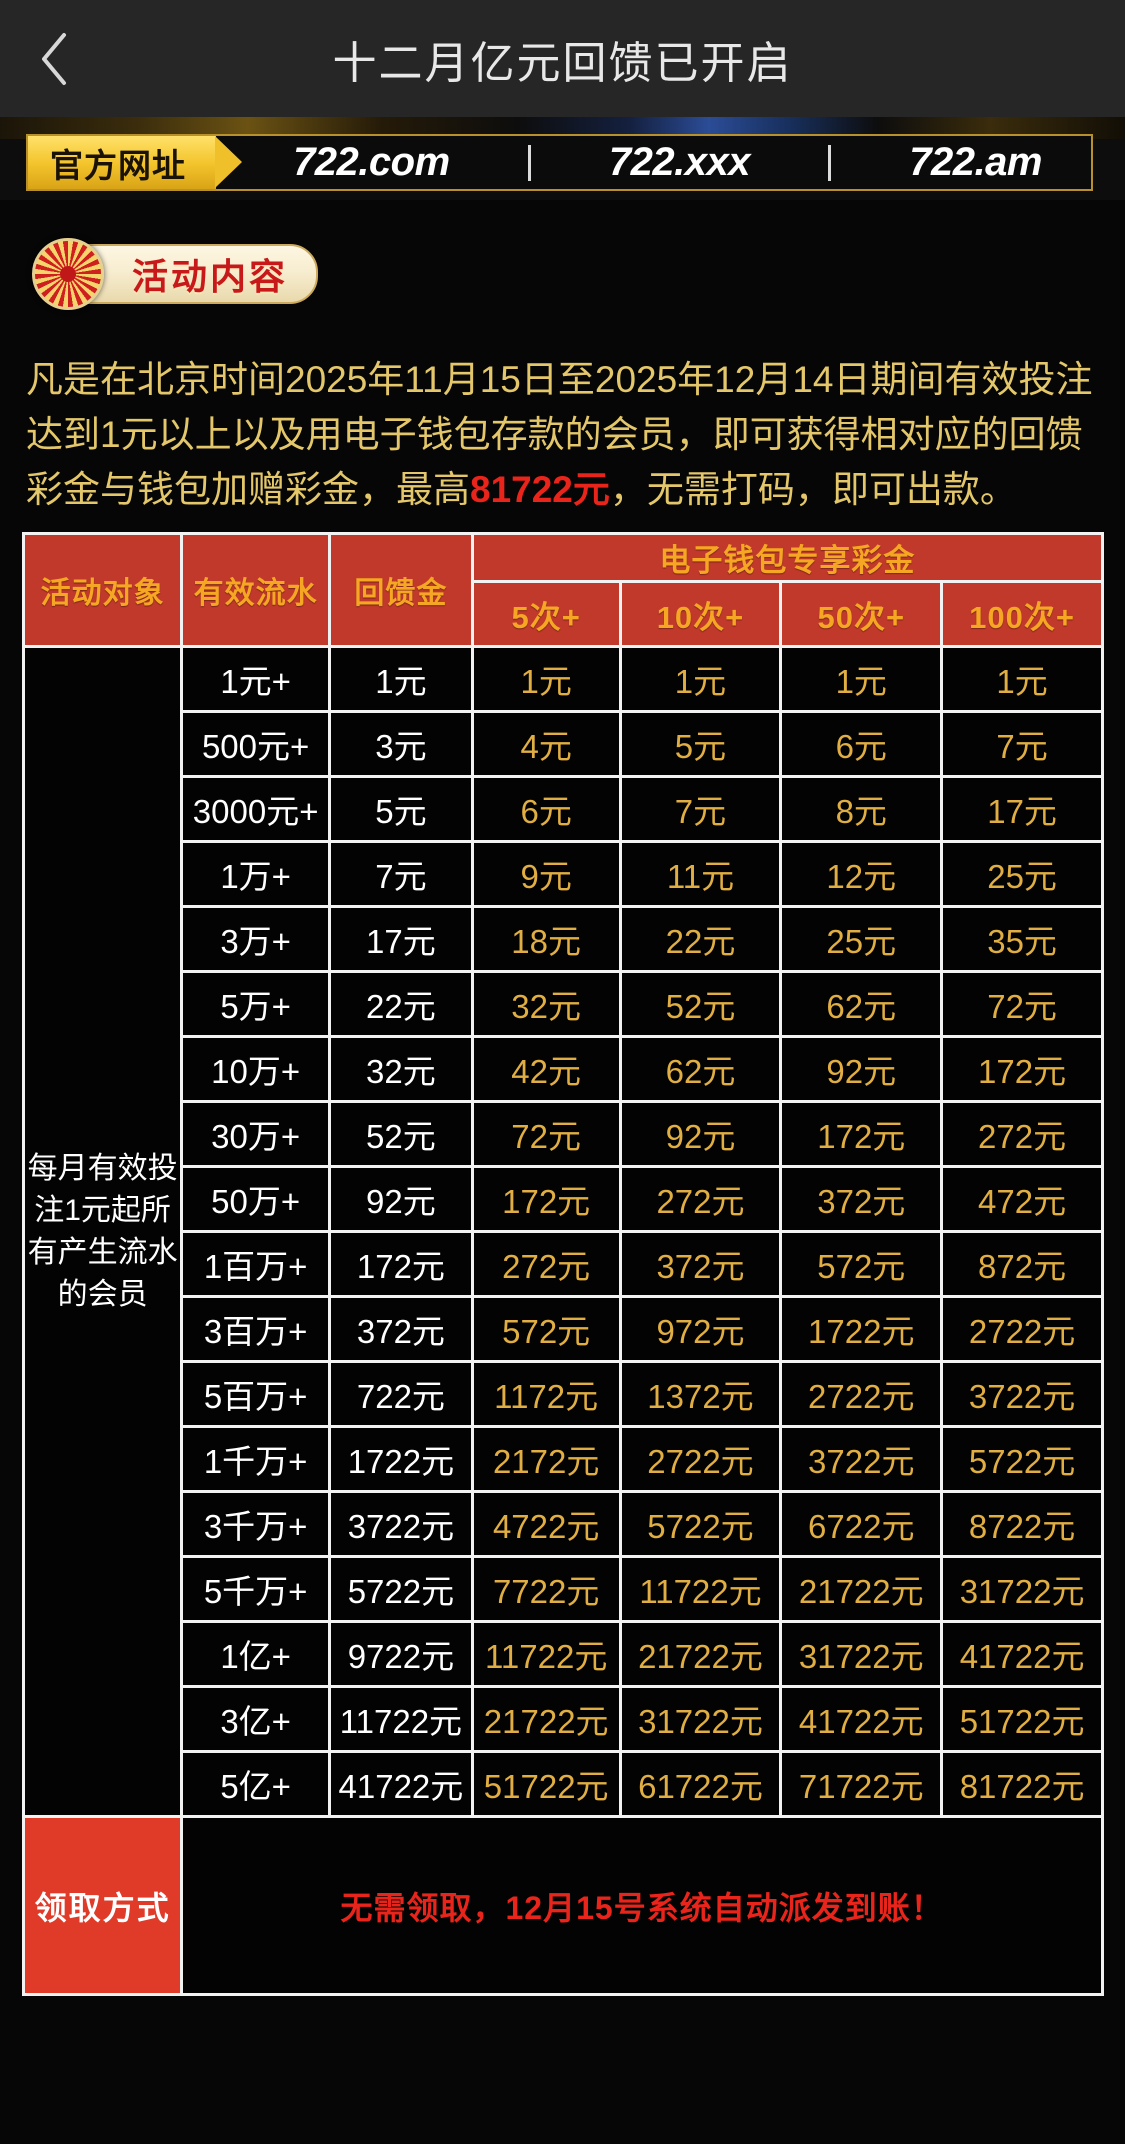 This screenshot has width=1125, height=2144. I want to click on cell-w100: 172元, so click(1022, 1069).